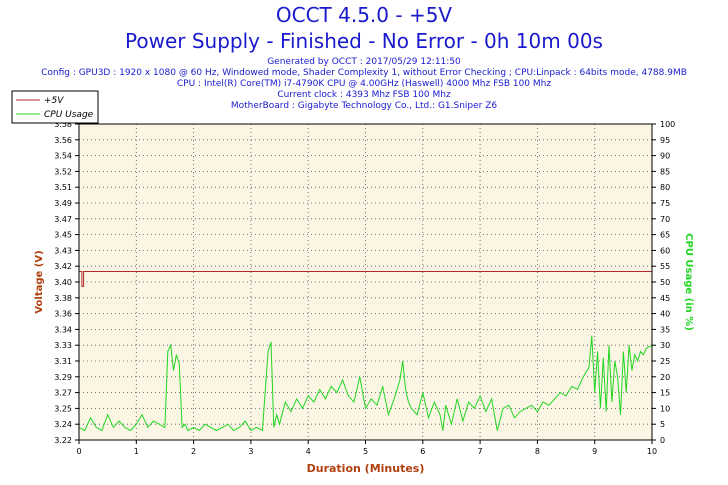  What do you see at coordinates (63, 440) in the screenshot?
I see `y-tick-label: 3.22` at bounding box center [63, 440].